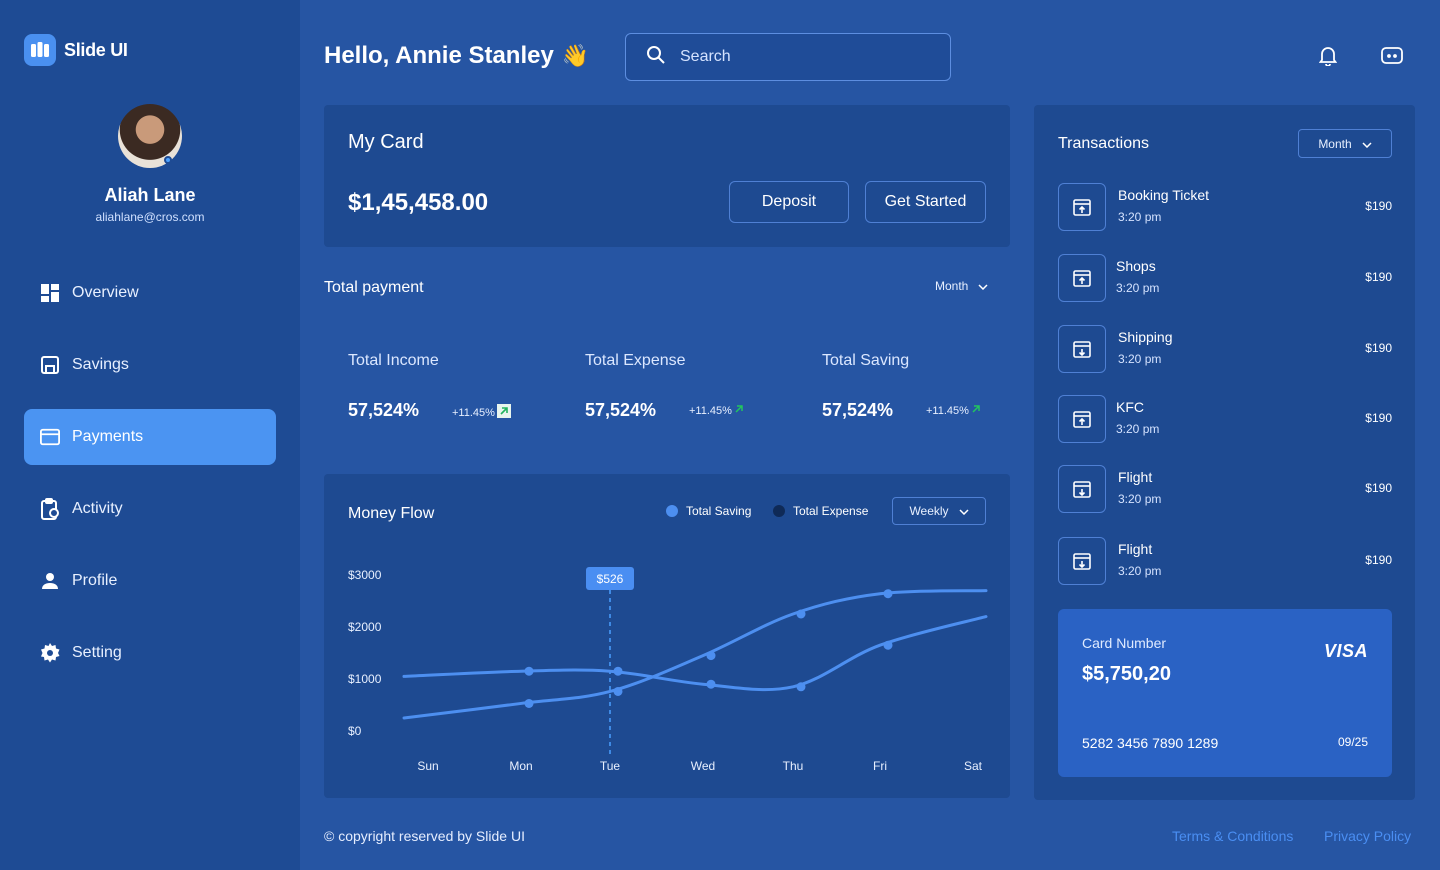  Describe the element at coordinates (952, 286) in the screenshot. I see `dropdown-label: Month` at that location.